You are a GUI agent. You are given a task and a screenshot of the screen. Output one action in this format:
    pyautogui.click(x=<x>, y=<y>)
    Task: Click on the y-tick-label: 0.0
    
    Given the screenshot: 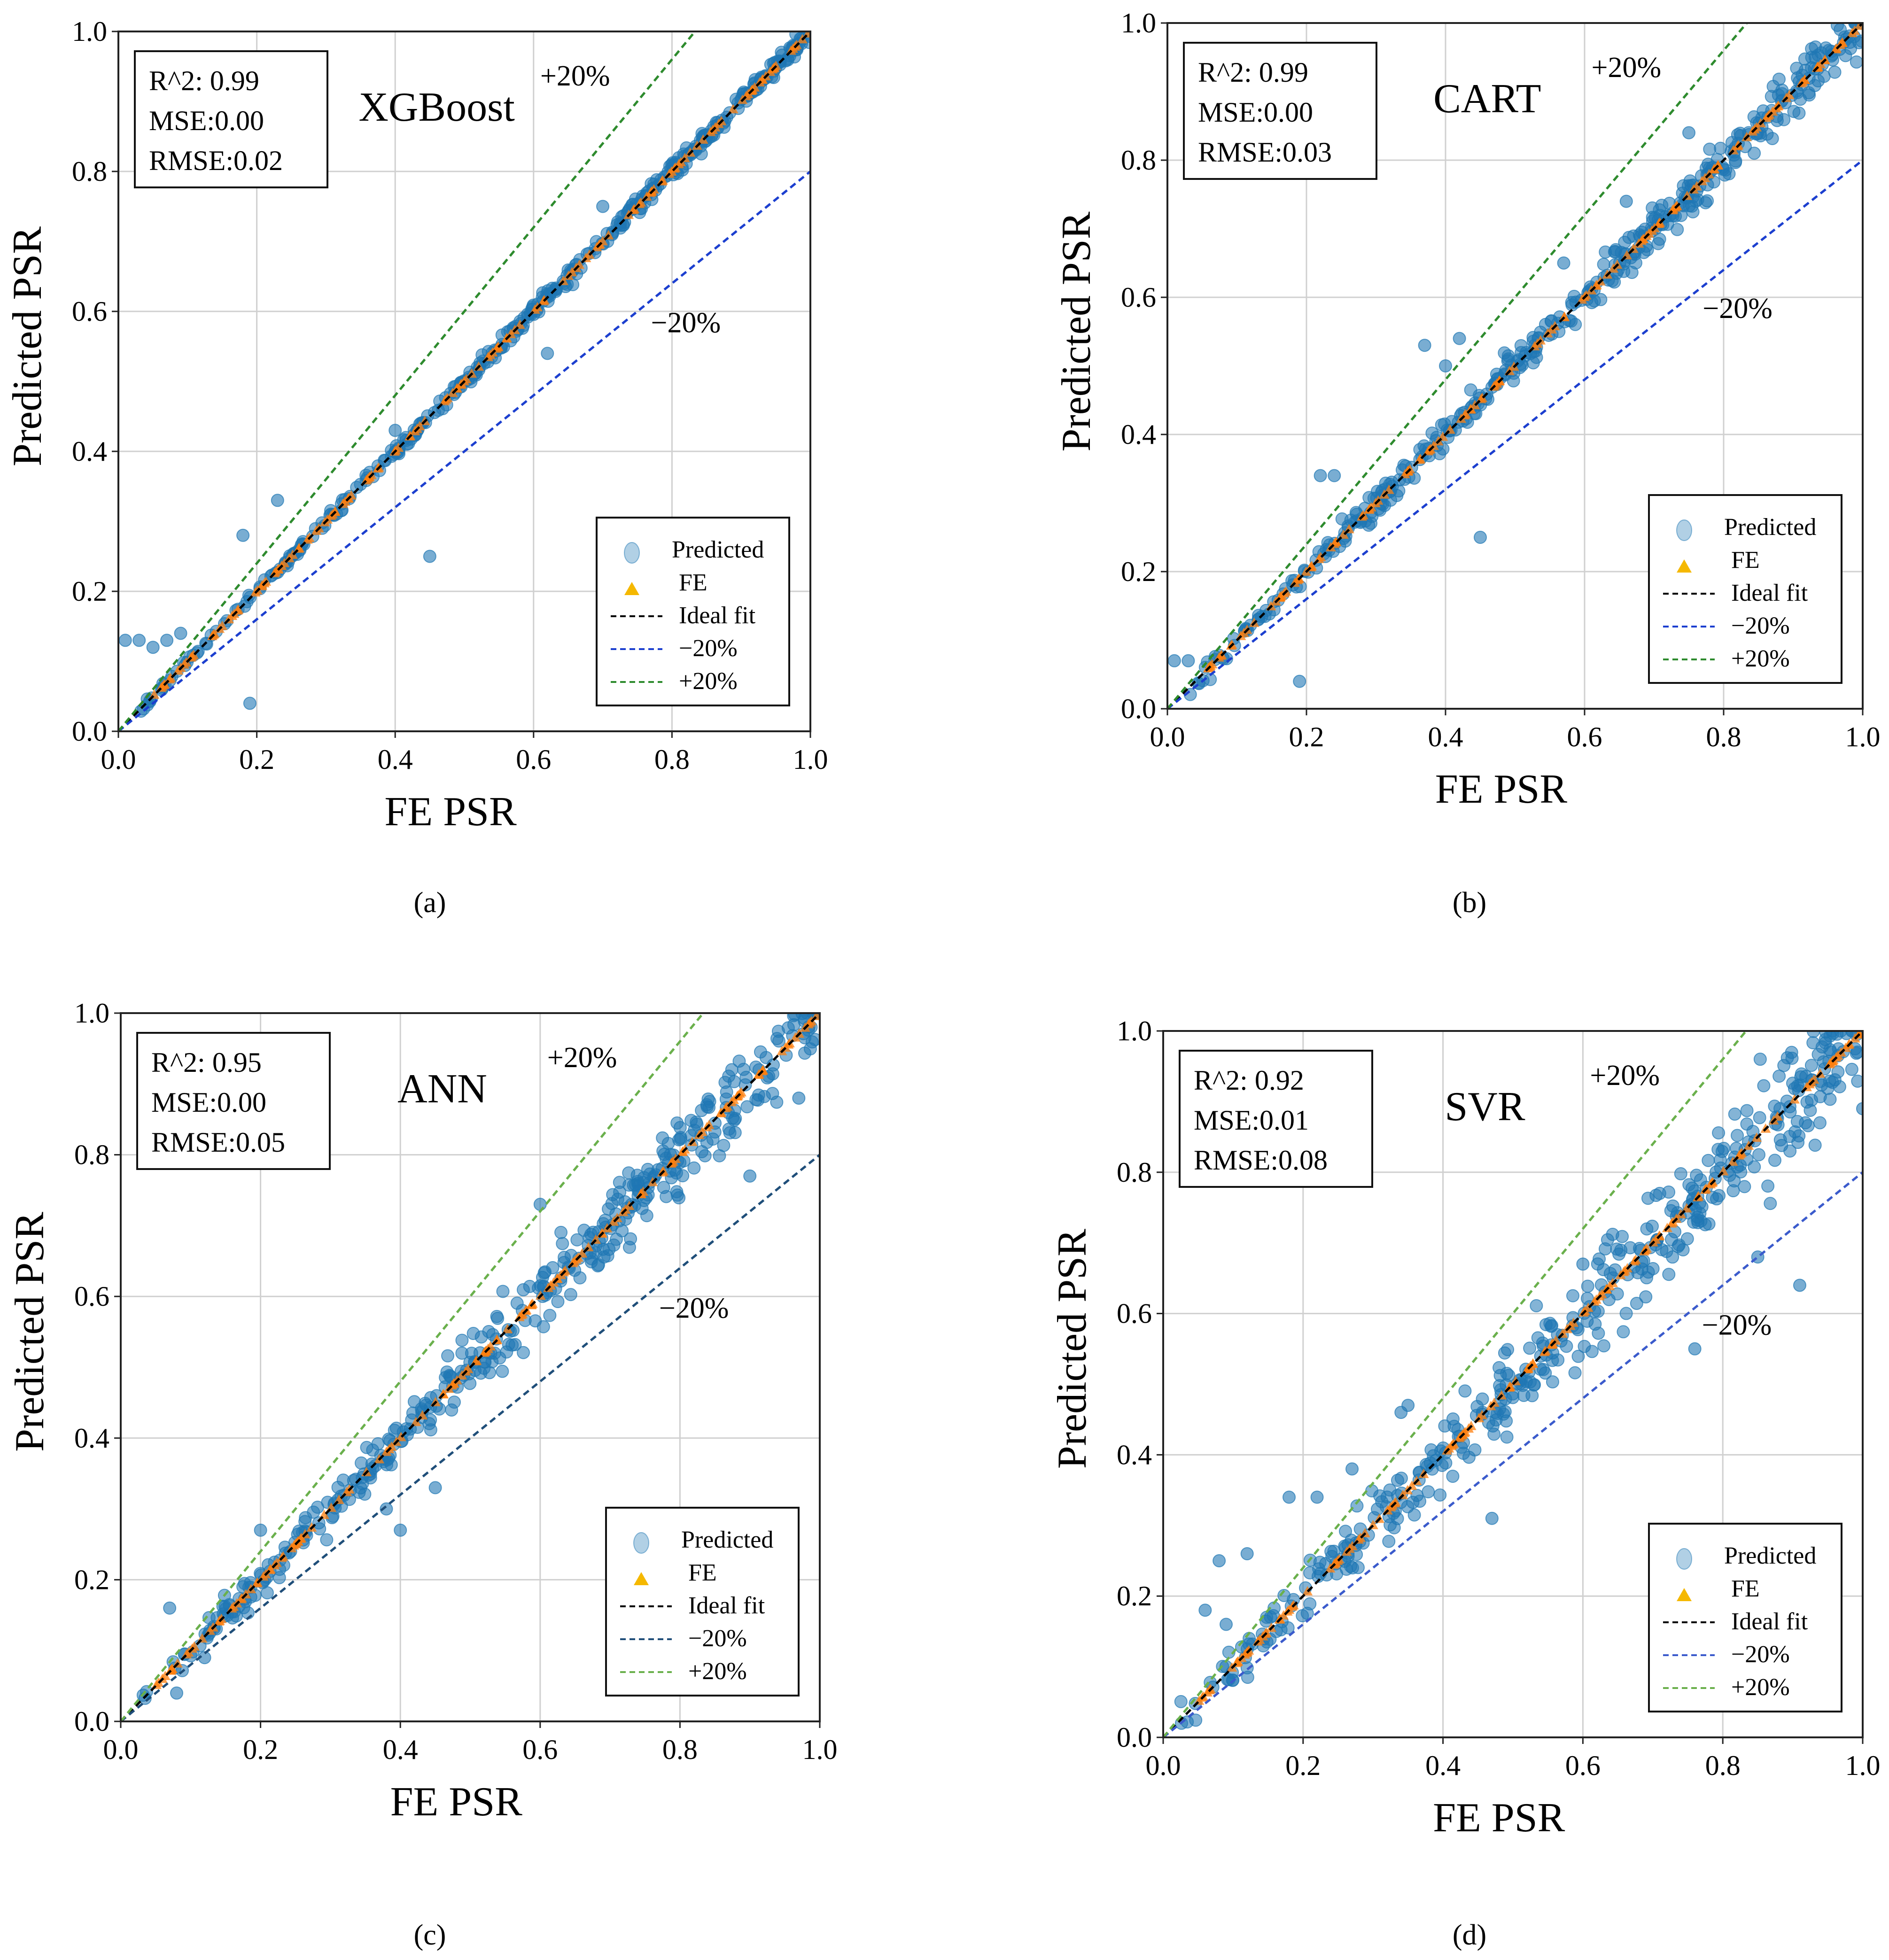 What is the action you would take?
    pyautogui.click(x=1134, y=1737)
    